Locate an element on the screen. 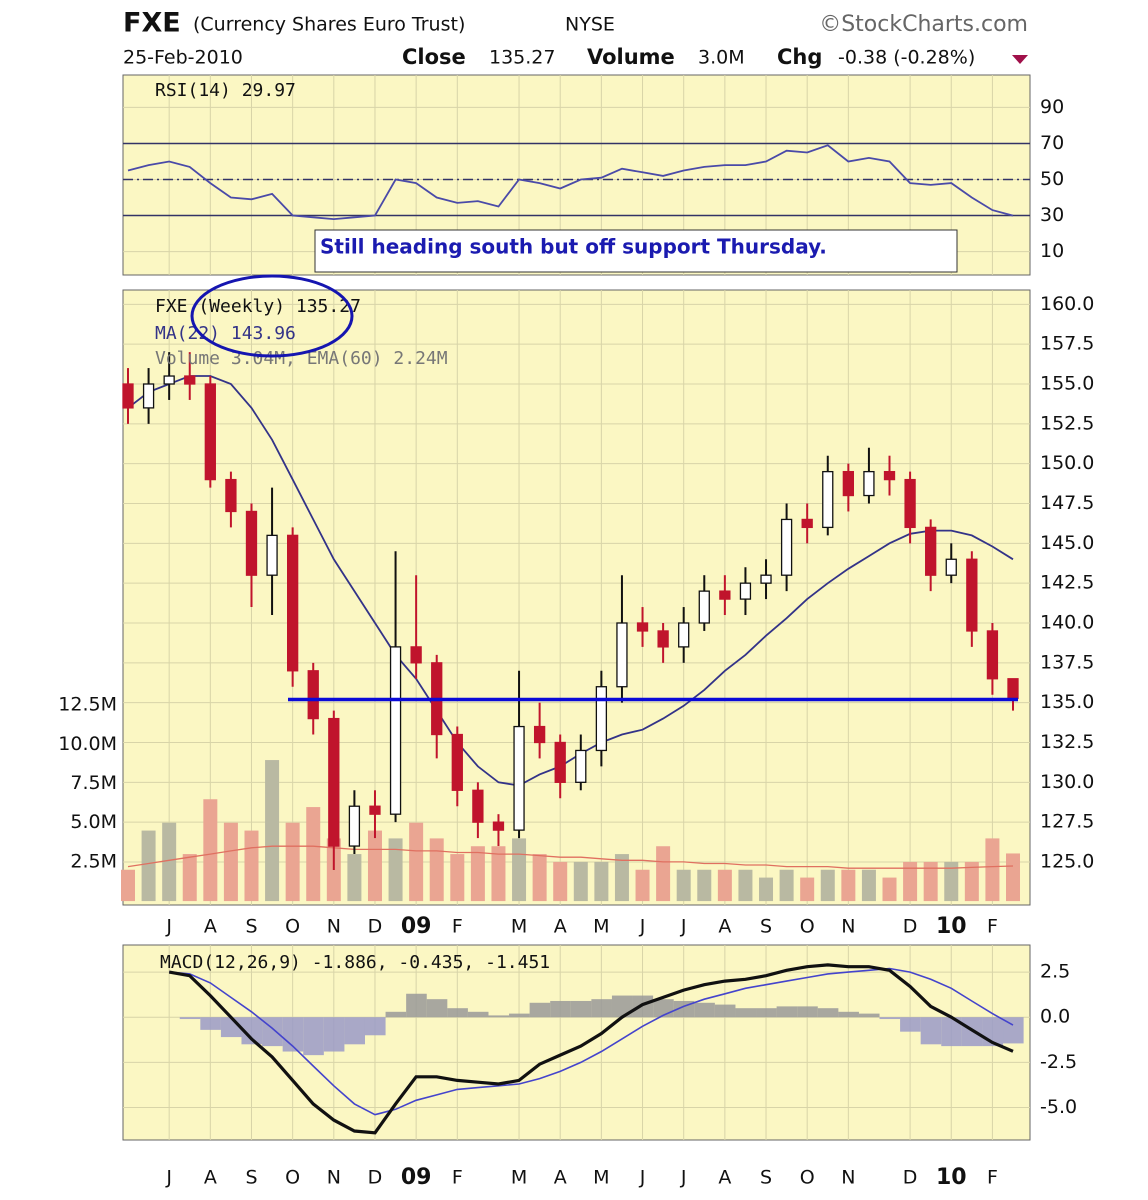 This screenshot has width=1148, height=1200. tick-label: 135.0 is located at coordinates (1067, 702).